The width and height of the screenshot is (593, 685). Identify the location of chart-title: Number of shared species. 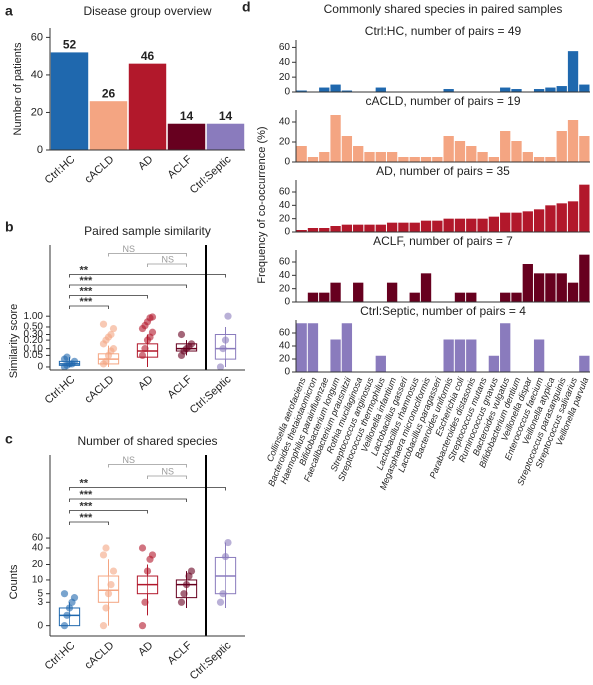
(147, 441).